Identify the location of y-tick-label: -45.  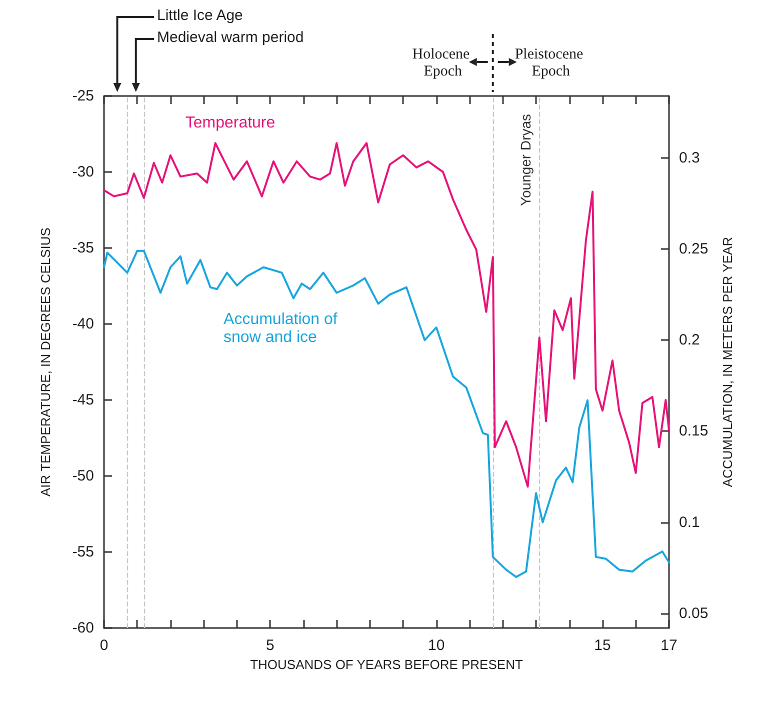
(83, 400).